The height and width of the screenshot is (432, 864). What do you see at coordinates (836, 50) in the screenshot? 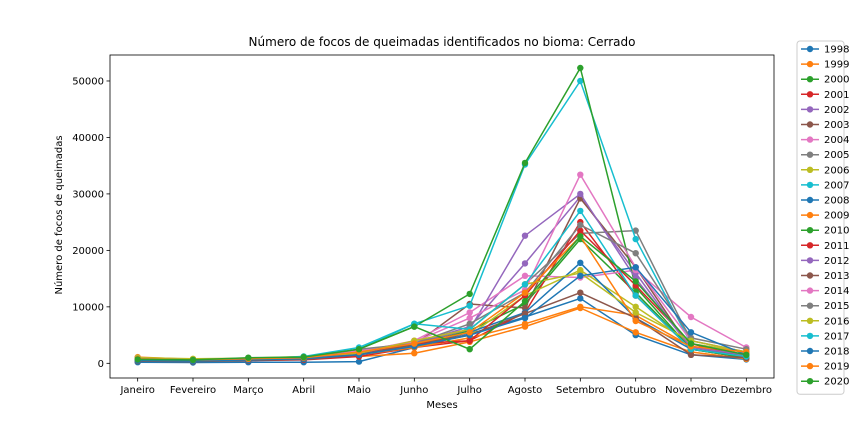
I see `legend-label-1998: 1998` at bounding box center [836, 50].